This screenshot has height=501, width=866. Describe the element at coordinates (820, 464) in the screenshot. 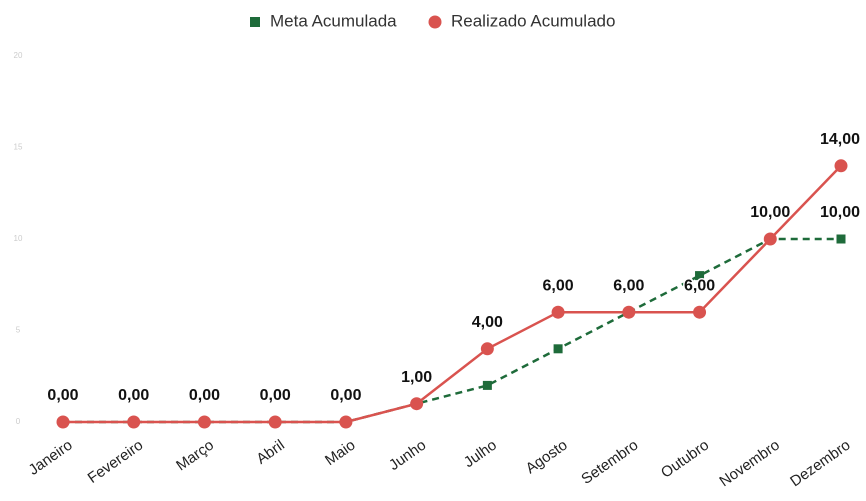

I see `x-tick-label: Dezembro` at that location.